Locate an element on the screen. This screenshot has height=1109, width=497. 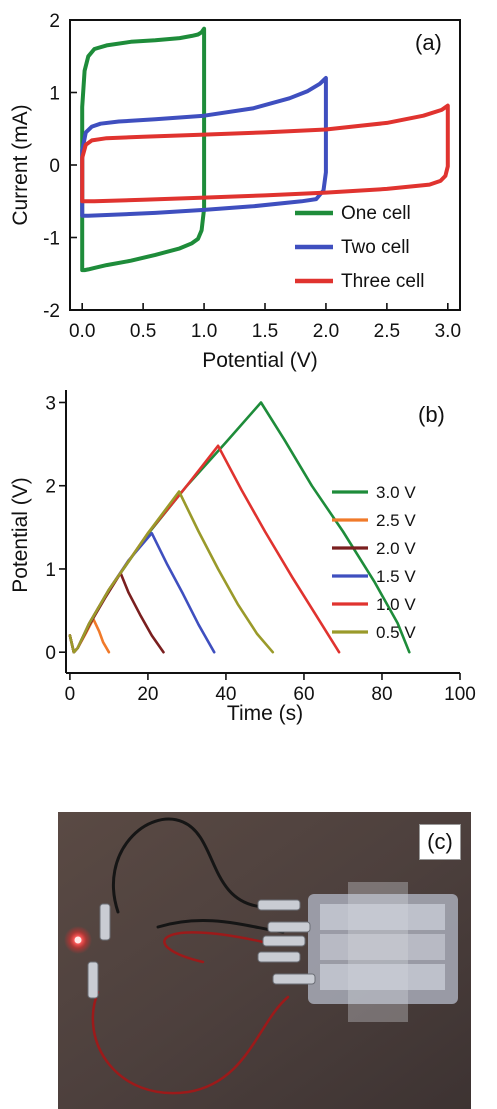
panel-b-legend: 3.0 V 2.5 V 2.0 V 1.5 V 1.0 V 0.5 V is located at coordinates (374, 562).